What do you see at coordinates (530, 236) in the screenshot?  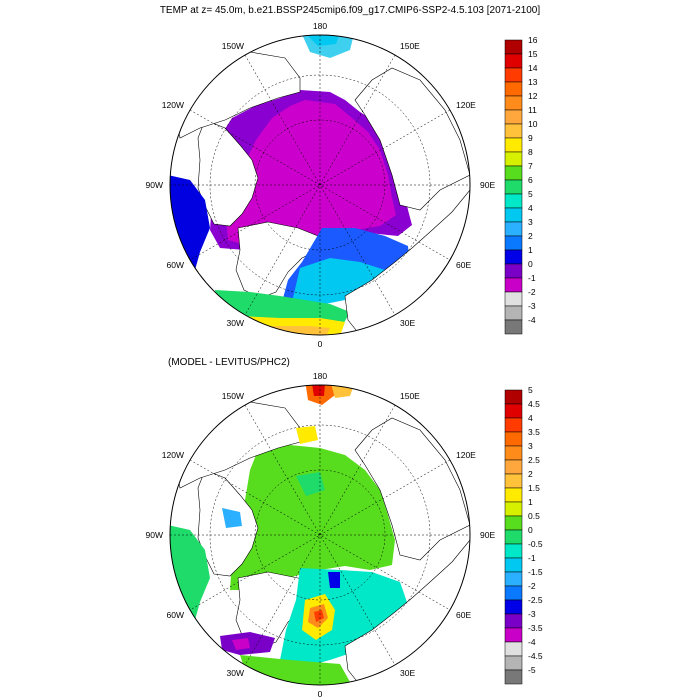 I see `top-colorbar-label: 2` at bounding box center [530, 236].